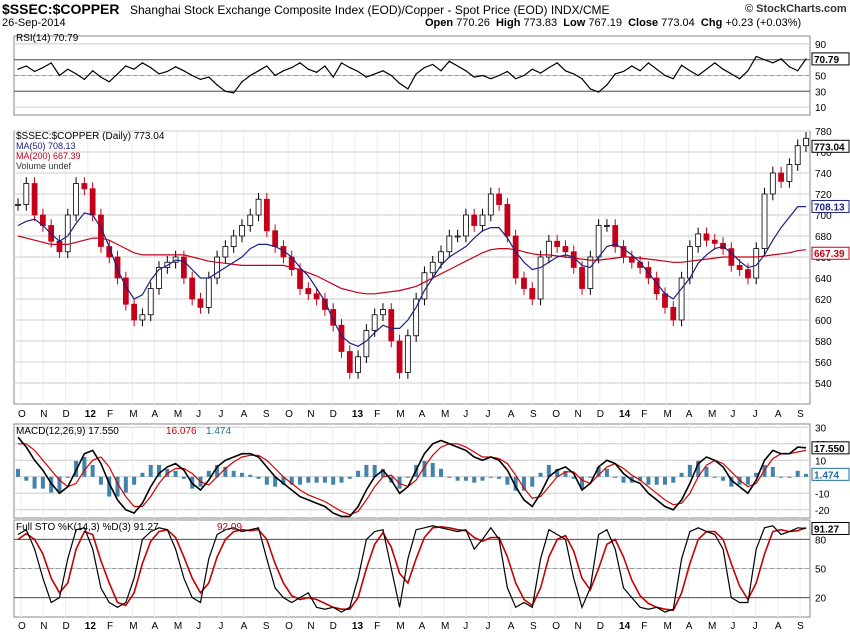  I want to click on value-tag: 70.79, so click(826, 60).